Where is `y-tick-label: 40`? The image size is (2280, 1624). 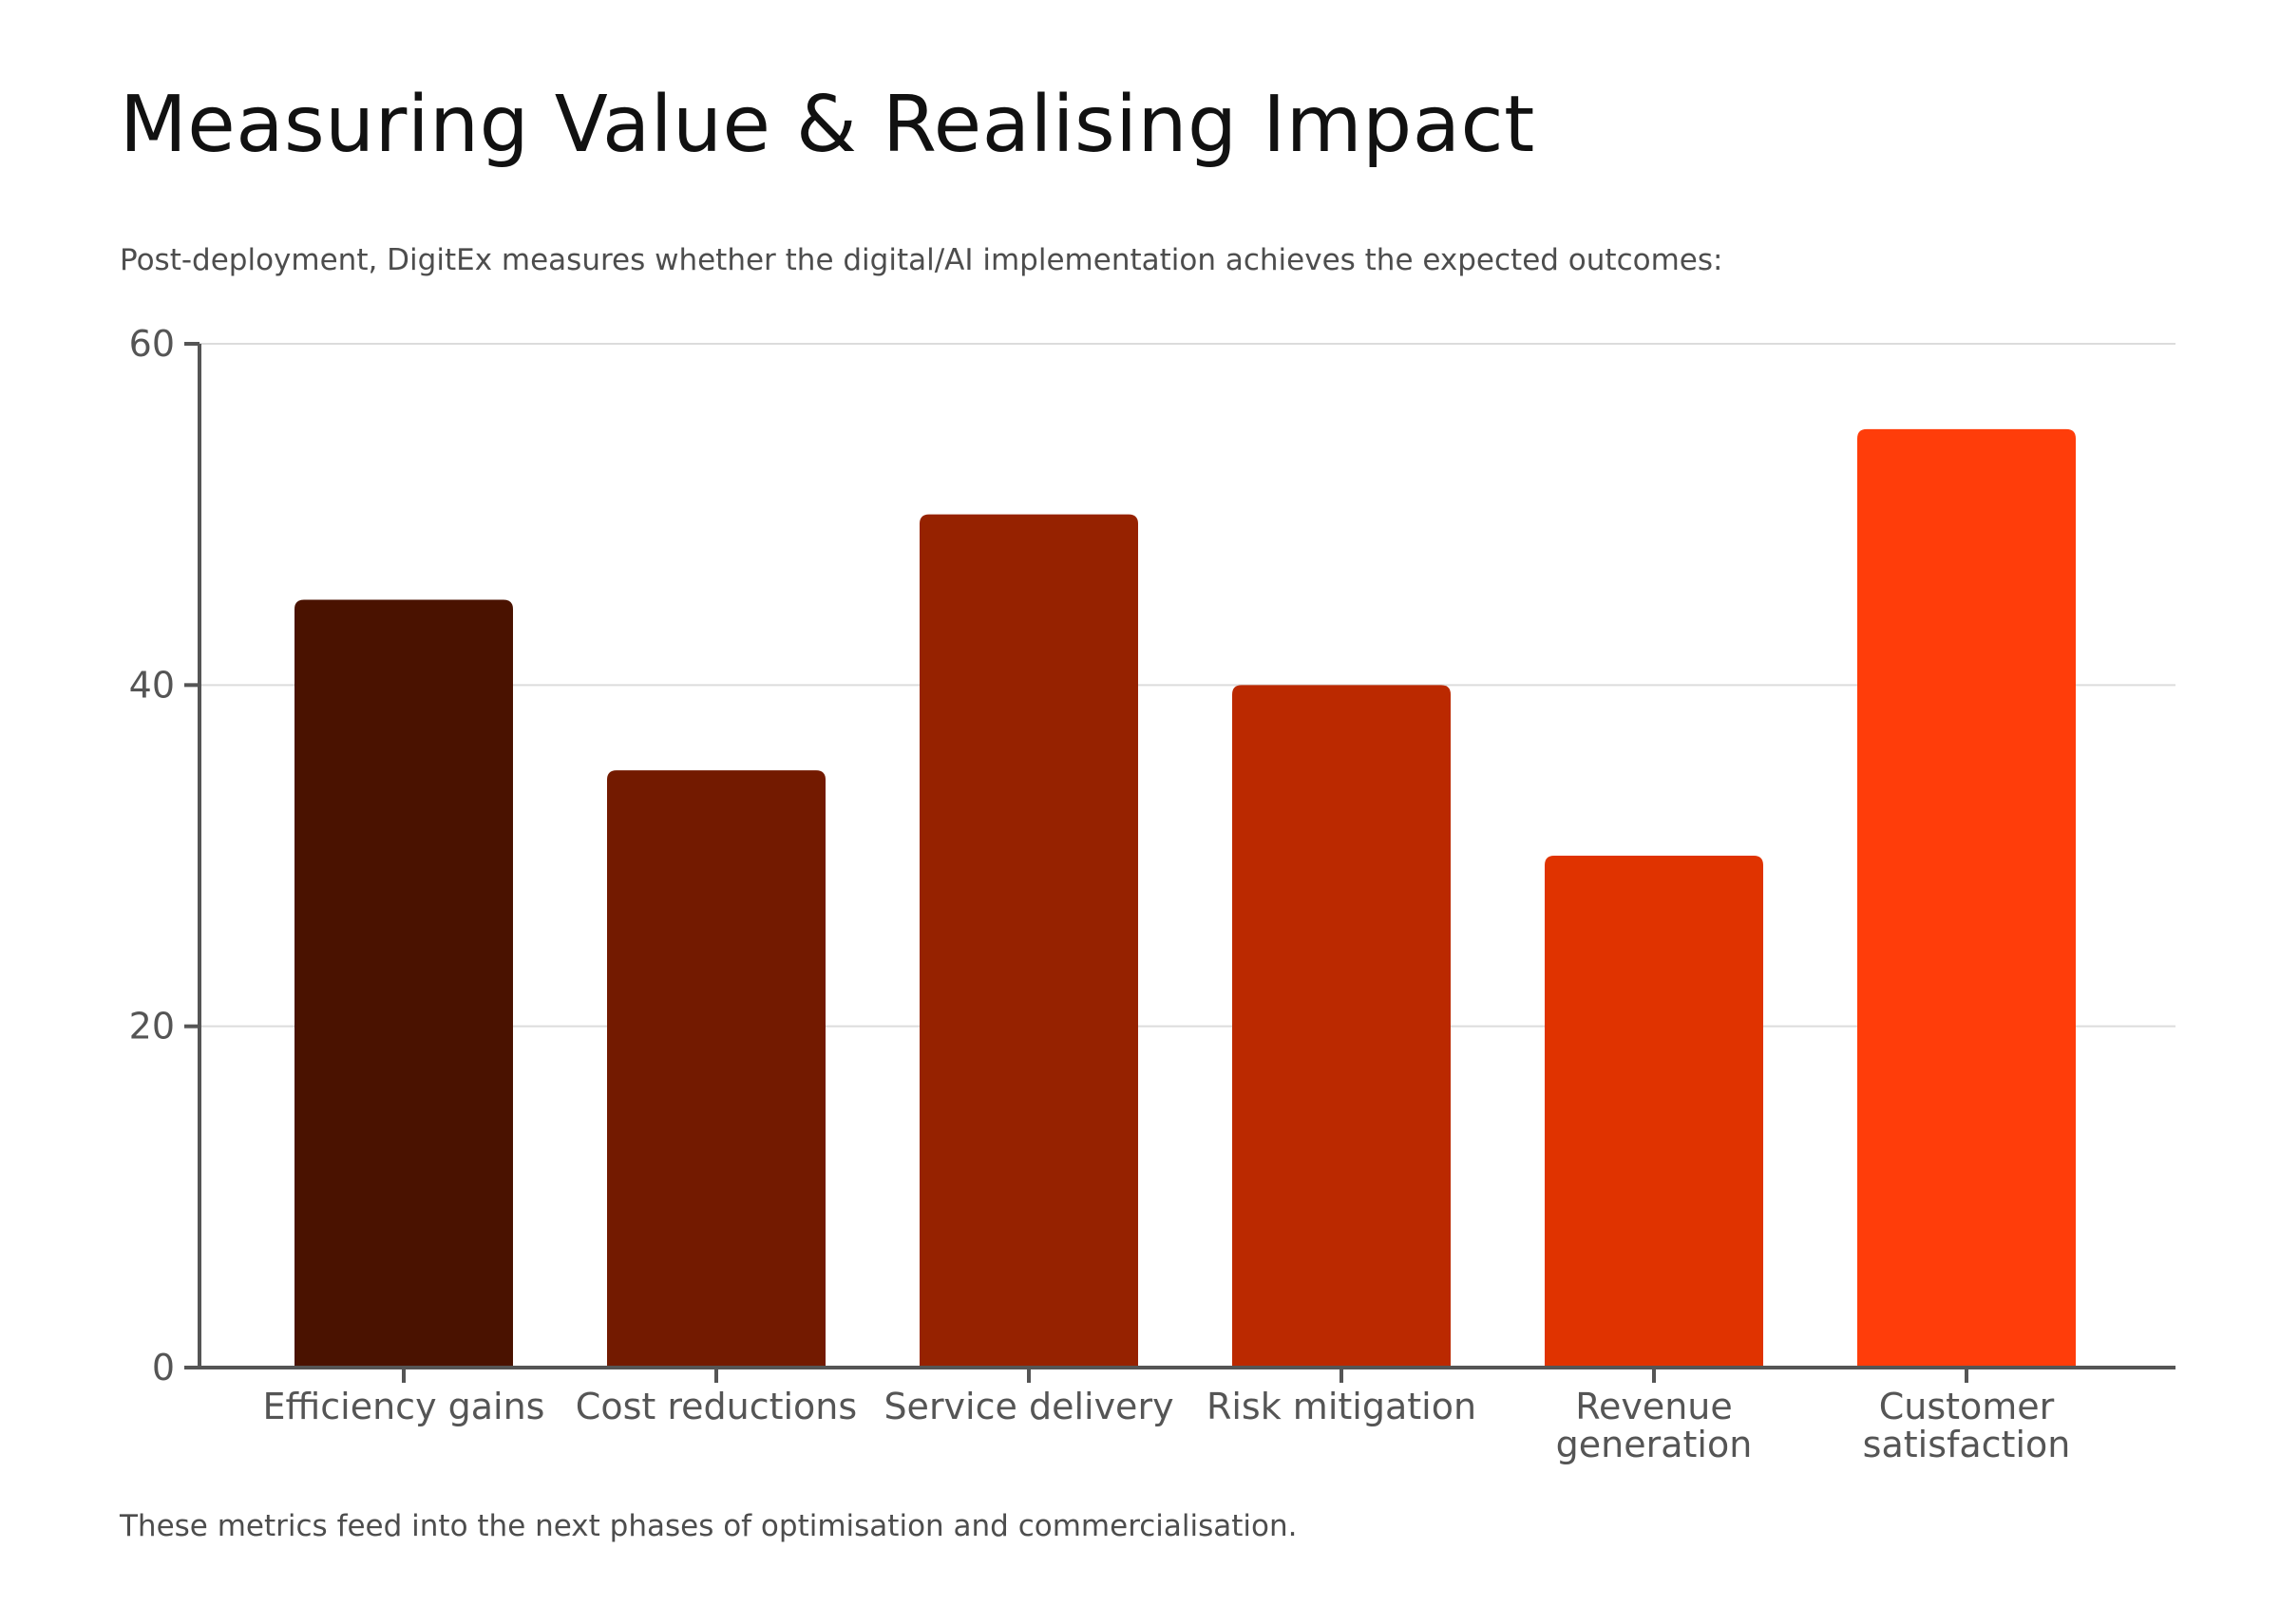
y-tick-label: 40 is located at coordinates (152, 685).